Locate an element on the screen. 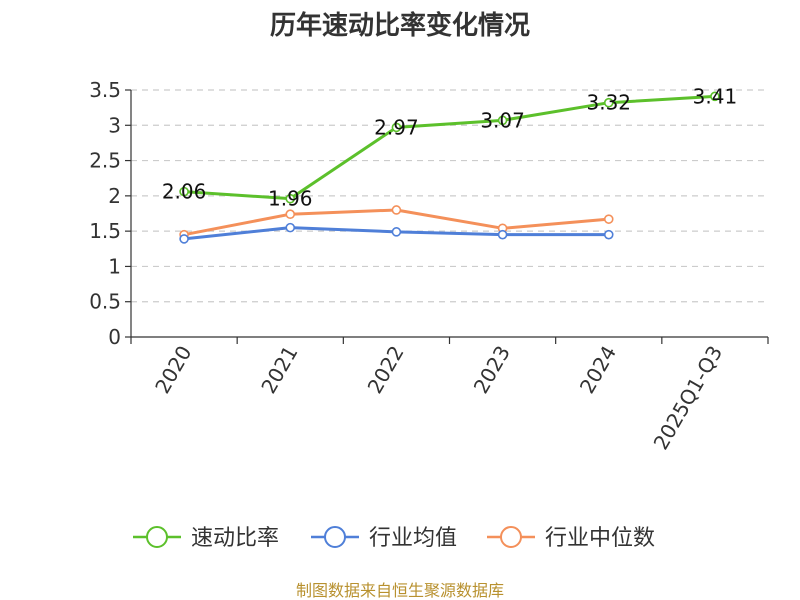  x-tick-label: 2023 is located at coordinates (492, 370).